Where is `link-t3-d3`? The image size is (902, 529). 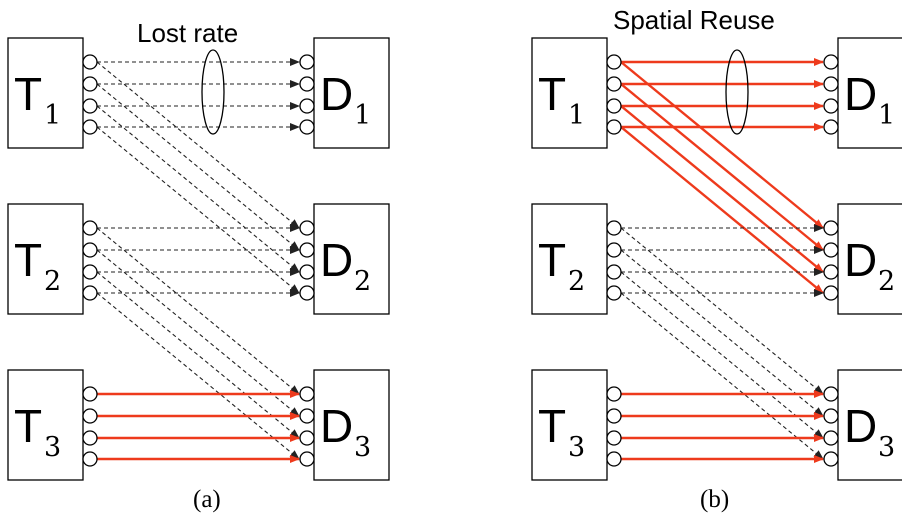 link-t3-d3 is located at coordinates (722, 426).